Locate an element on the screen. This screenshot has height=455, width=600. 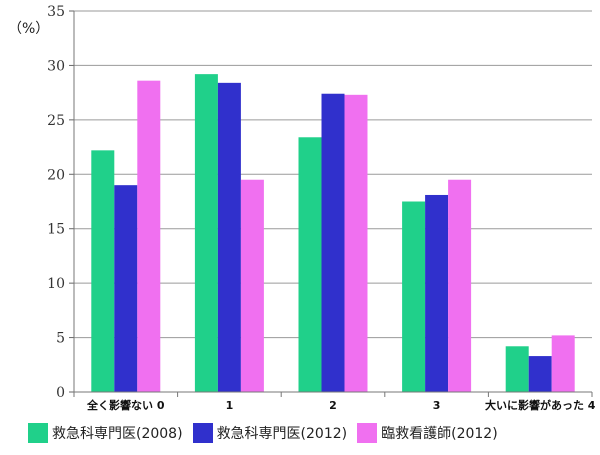
legend-label: 救急科専門医(2008) is located at coordinates (117, 434).